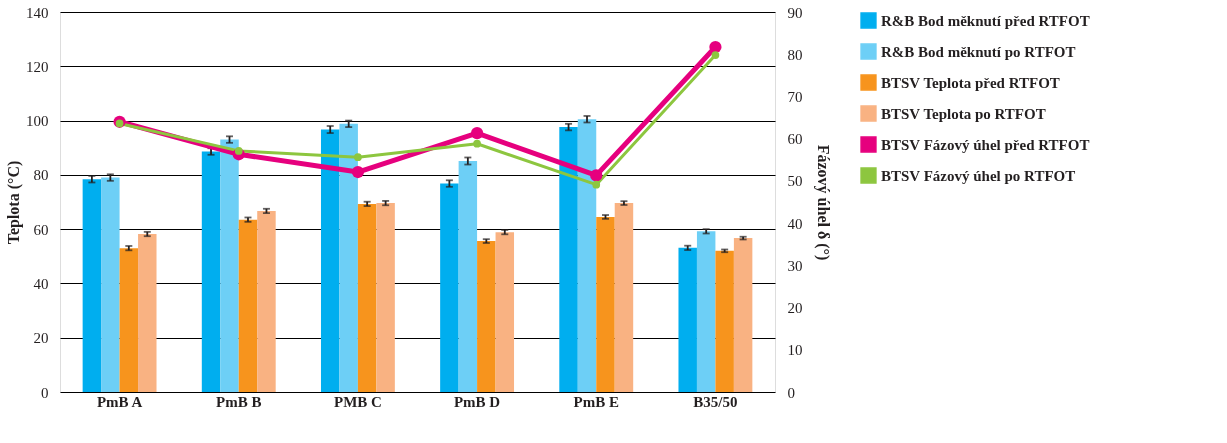  I want to click on y2-tick-label: 90, so click(795, 12).